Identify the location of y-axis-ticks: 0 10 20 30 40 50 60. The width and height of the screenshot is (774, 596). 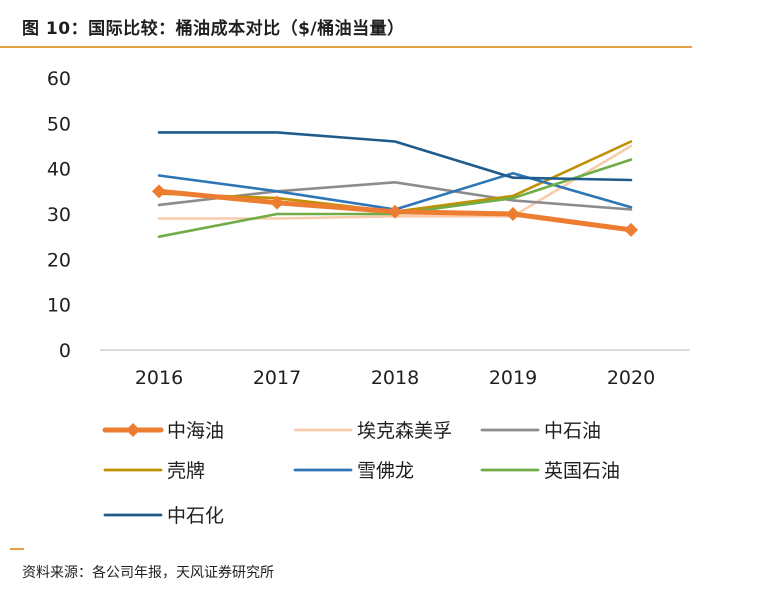
(59, 215).